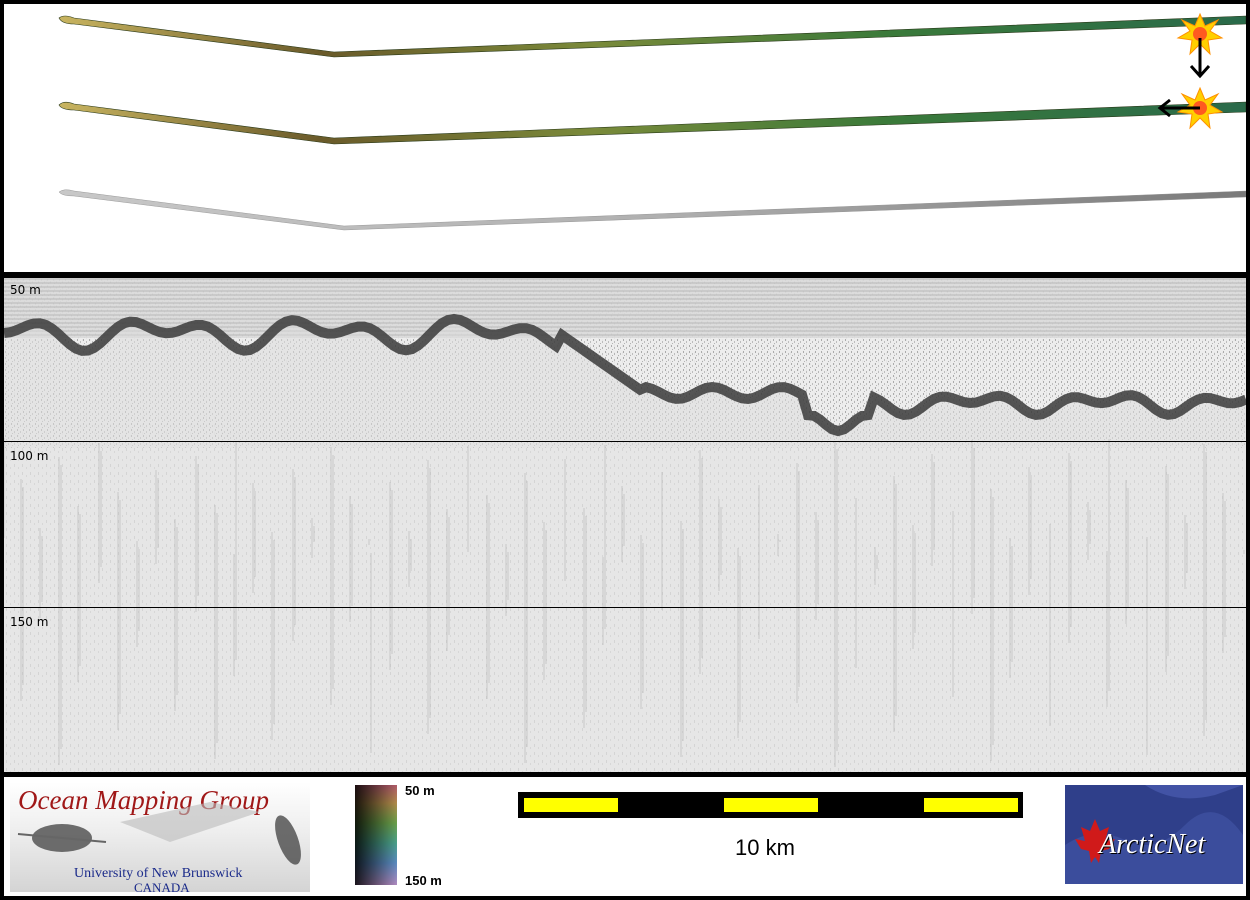 The image size is (1250, 900). Describe the element at coordinates (423, 880) in the screenshot. I see `color-scale-bottom-label: 150 m` at that location.